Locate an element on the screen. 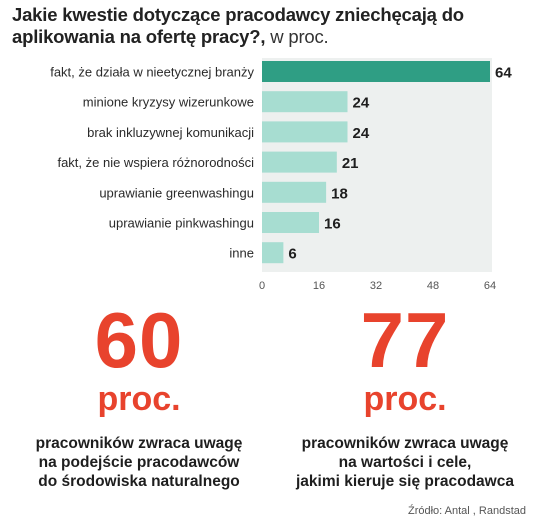 This screenshot has height=532, width=536. category-label: uprawianie pinkwashingu is located at coordinates (181, 223).